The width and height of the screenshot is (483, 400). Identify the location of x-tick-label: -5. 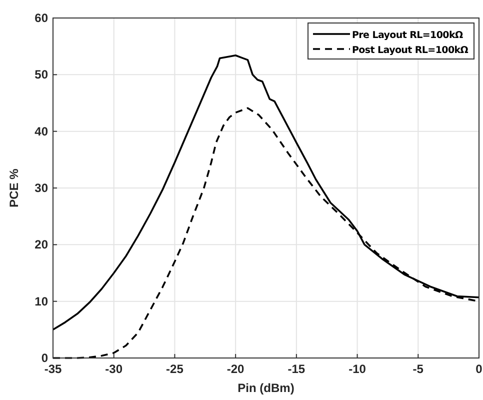
(418, 369).